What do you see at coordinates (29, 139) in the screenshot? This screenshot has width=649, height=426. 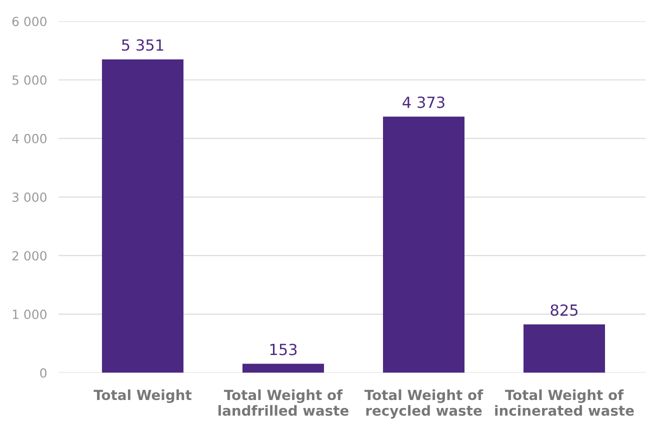 I see `y-tick-label: 4 000` at bounding box center [29, 139].